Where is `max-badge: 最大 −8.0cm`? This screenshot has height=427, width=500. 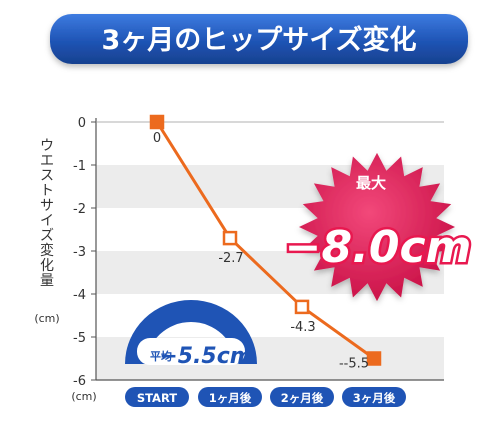 max-badge: 最大 −8.0cm is located at coordinates (378, 227).